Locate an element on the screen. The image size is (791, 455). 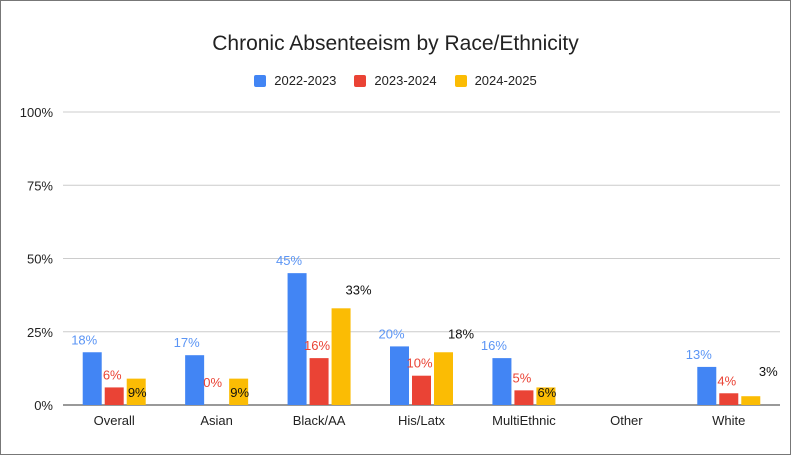
data-label: 20% is located at coordinates (391, 333).